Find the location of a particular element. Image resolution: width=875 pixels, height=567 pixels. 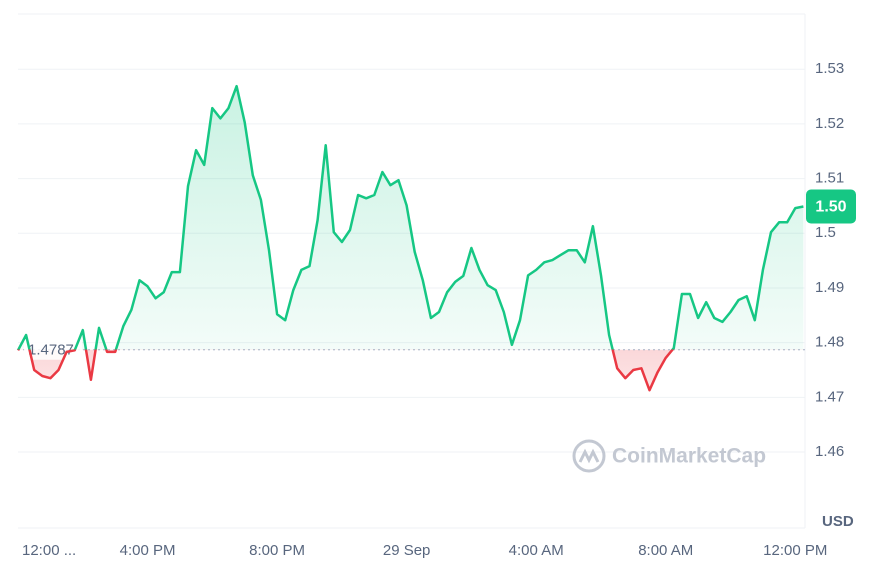

baseline-label: 1.4787 is located at coordinates (51, 350).